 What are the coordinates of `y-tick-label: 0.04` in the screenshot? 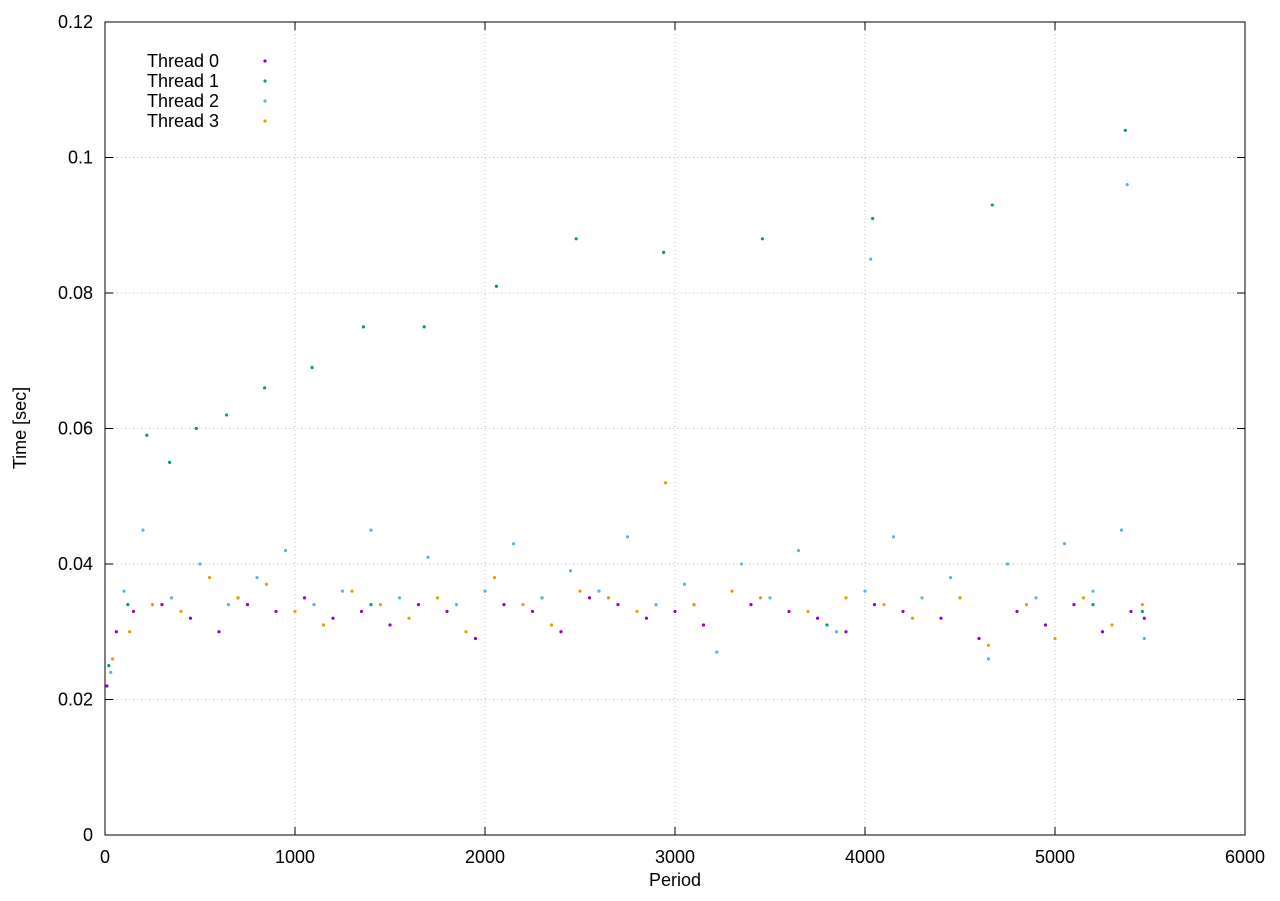 It's located at (75, 564).